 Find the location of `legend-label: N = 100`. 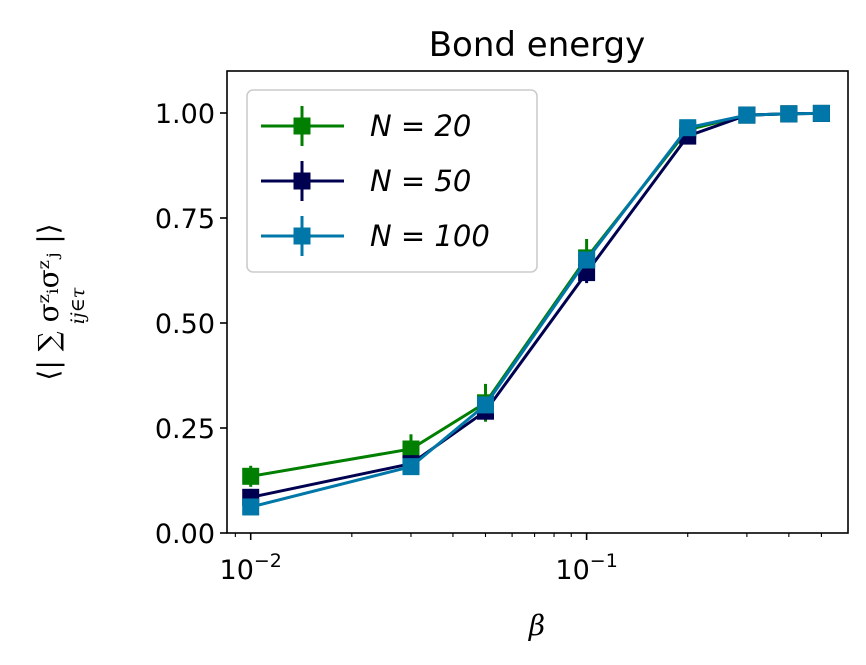

legend-label: N = 100 is located at coordinates (430, 236).